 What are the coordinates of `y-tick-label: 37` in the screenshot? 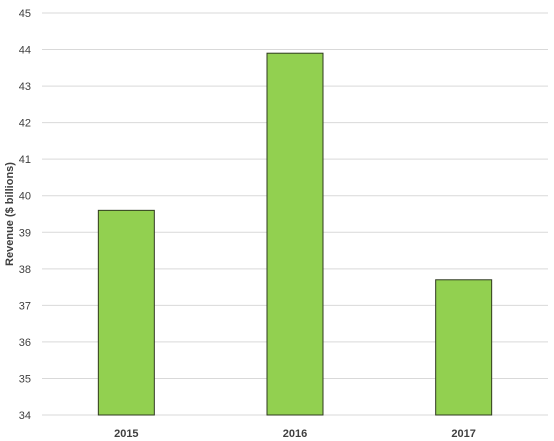 It's located at (25, 306).